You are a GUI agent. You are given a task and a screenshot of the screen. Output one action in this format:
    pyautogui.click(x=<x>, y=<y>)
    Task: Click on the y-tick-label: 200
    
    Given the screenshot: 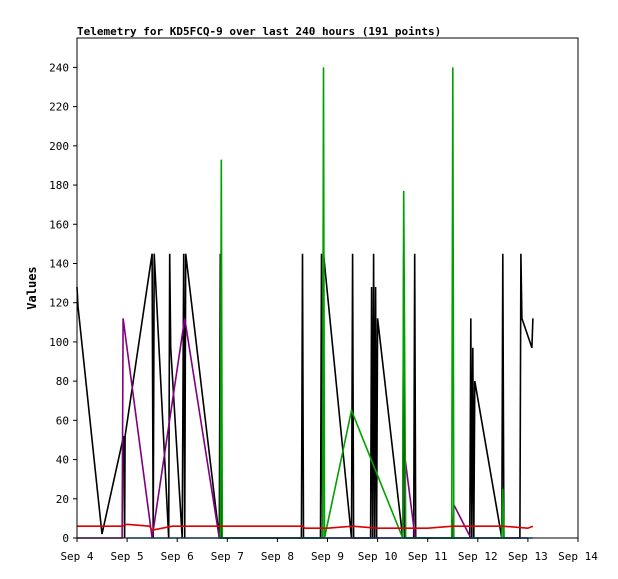 What is the action you would take?
    pyautogui.click(x=59, y=146)
    